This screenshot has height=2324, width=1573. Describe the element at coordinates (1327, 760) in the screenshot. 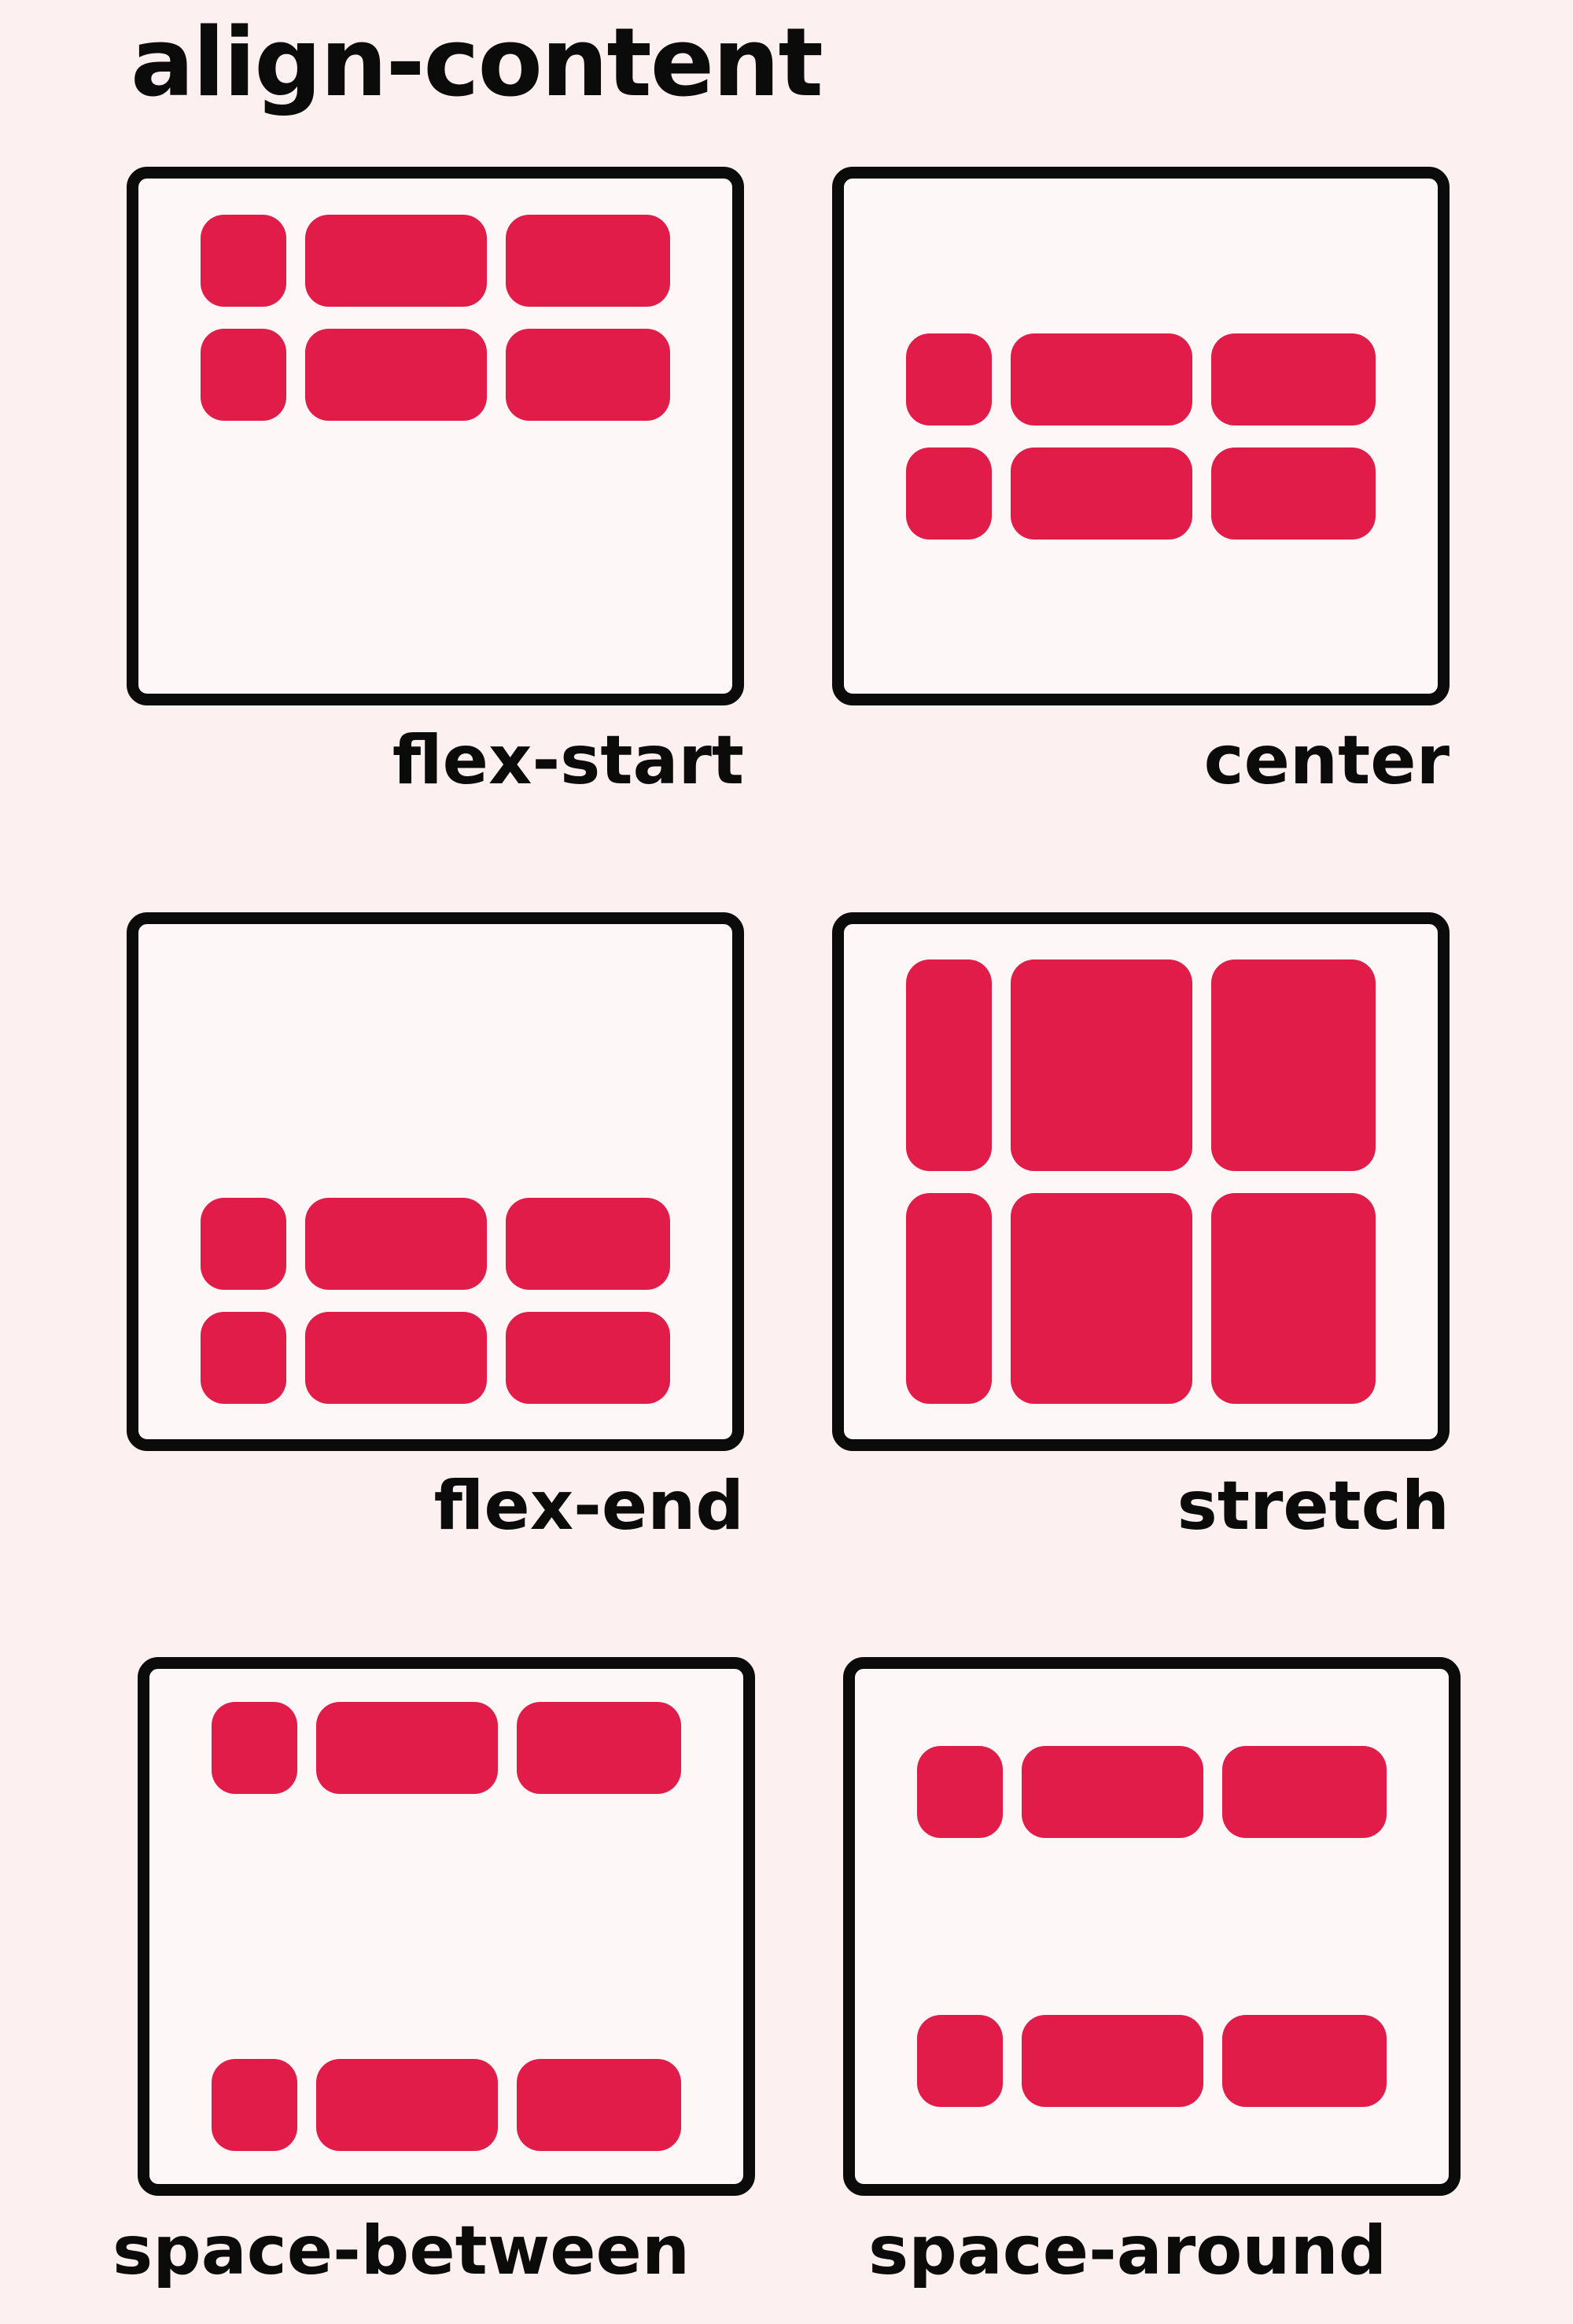

I see `panel-label: center` at that location.